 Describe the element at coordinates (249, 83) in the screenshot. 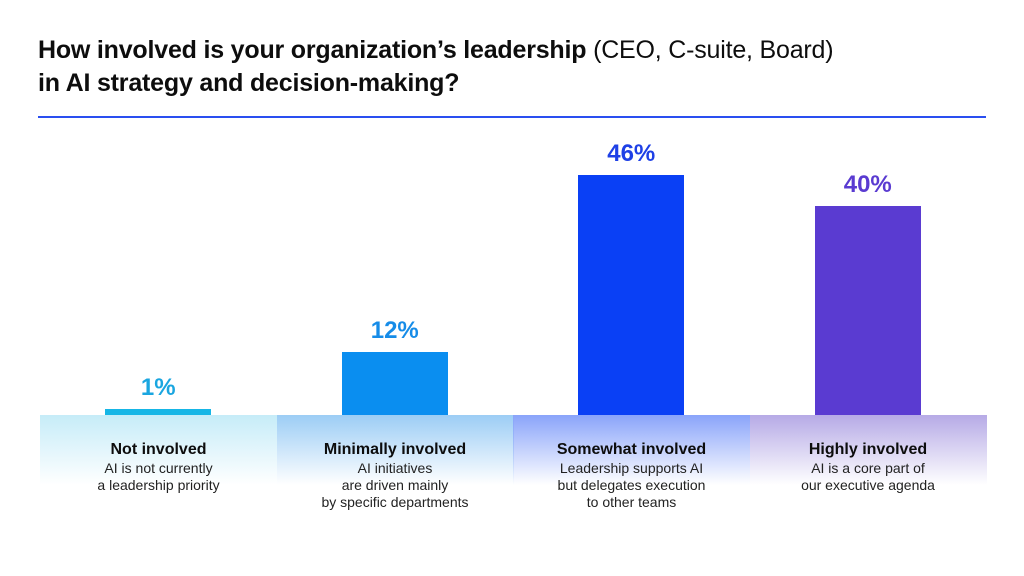

I see `title-line2: in AI strategy and decision-making?` at that location.